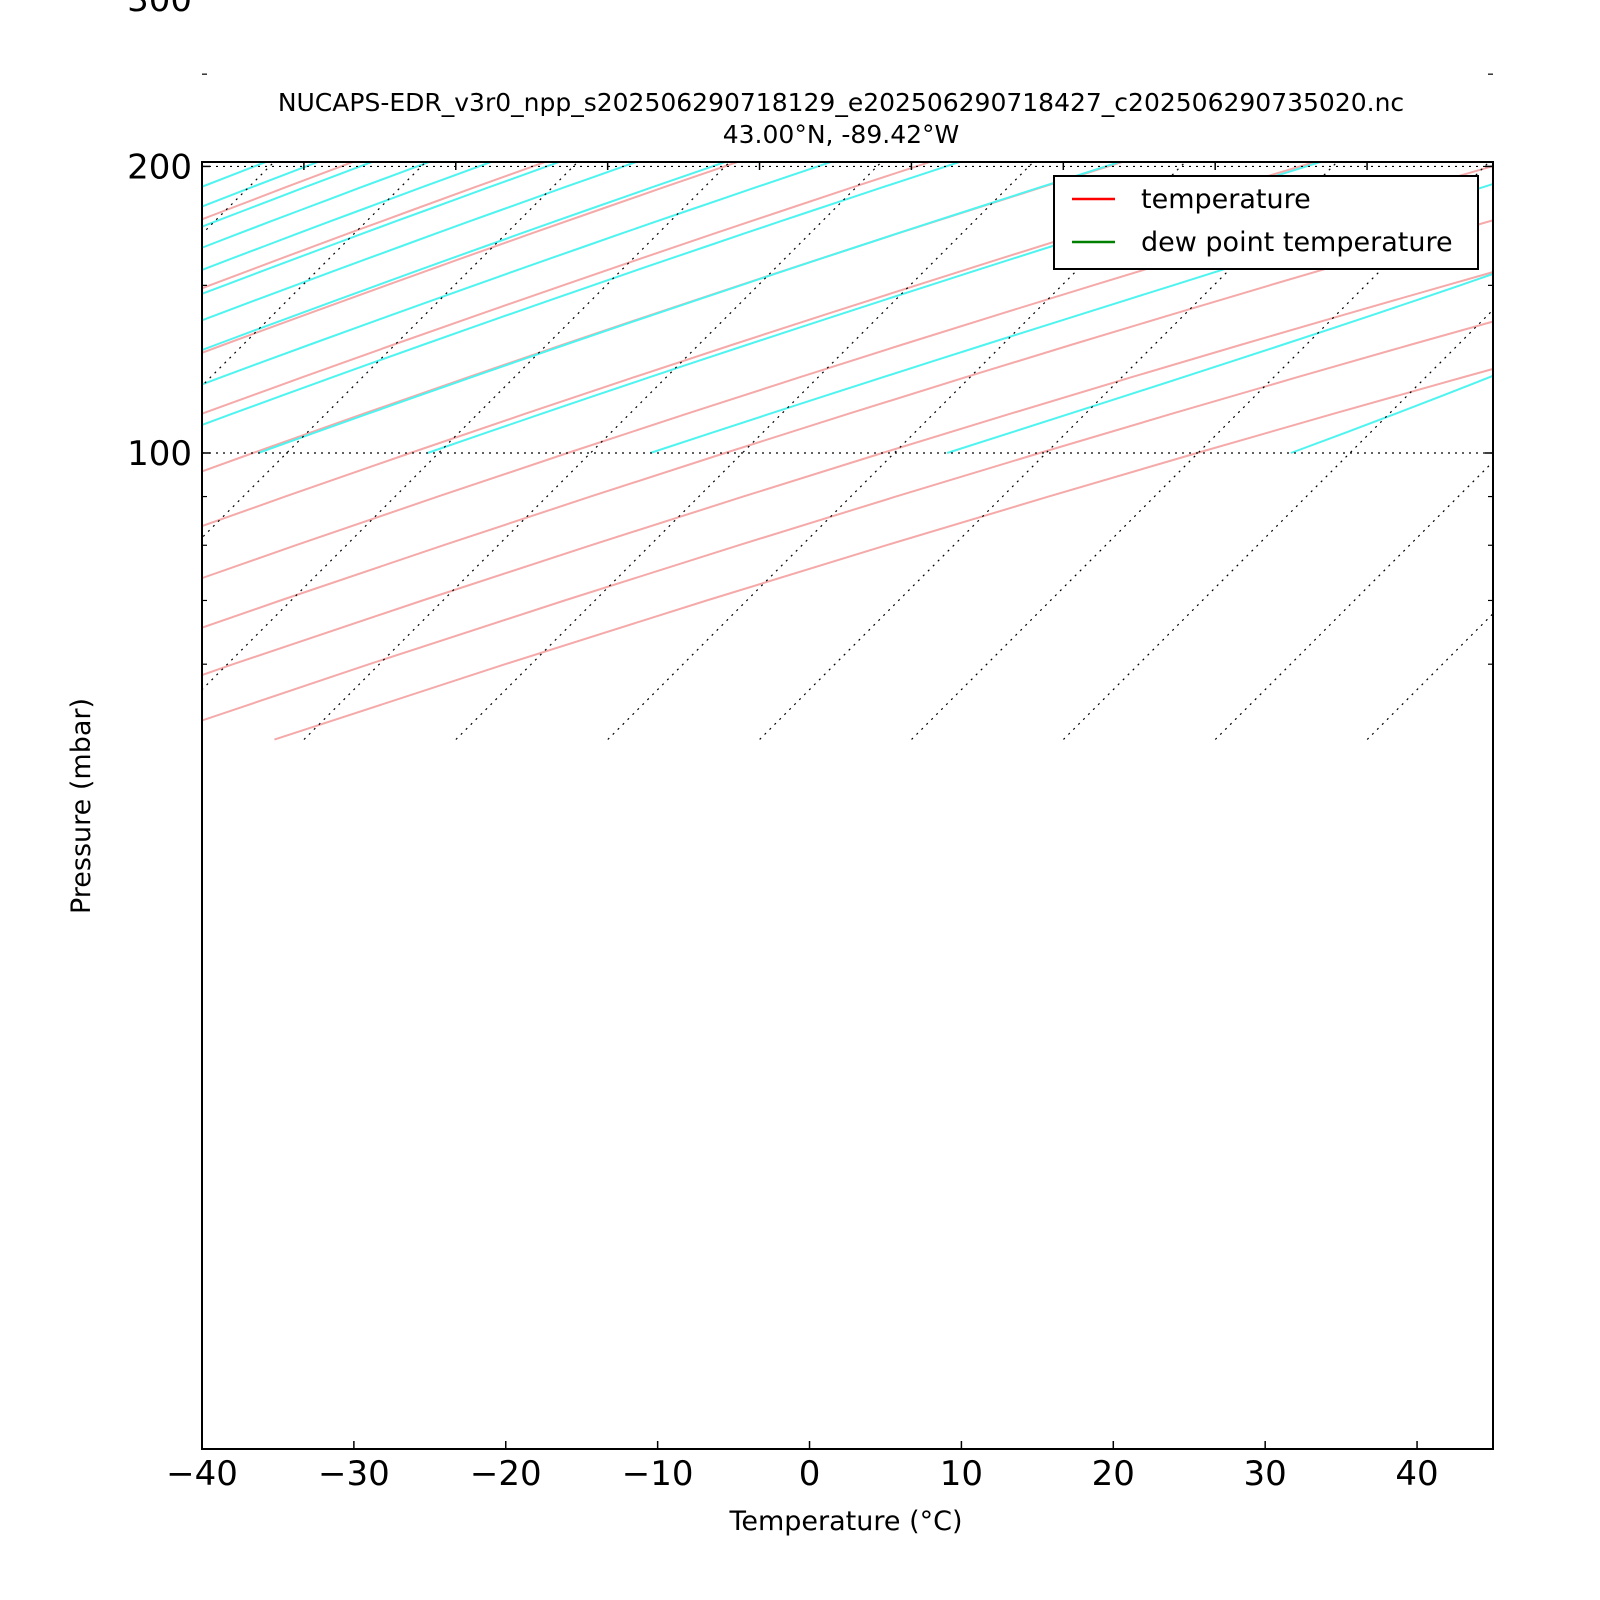  What do you see at coordinates (159, 454) in the screenshot?
I see `y-tick-label: 100` at bounding box center [159, 454].